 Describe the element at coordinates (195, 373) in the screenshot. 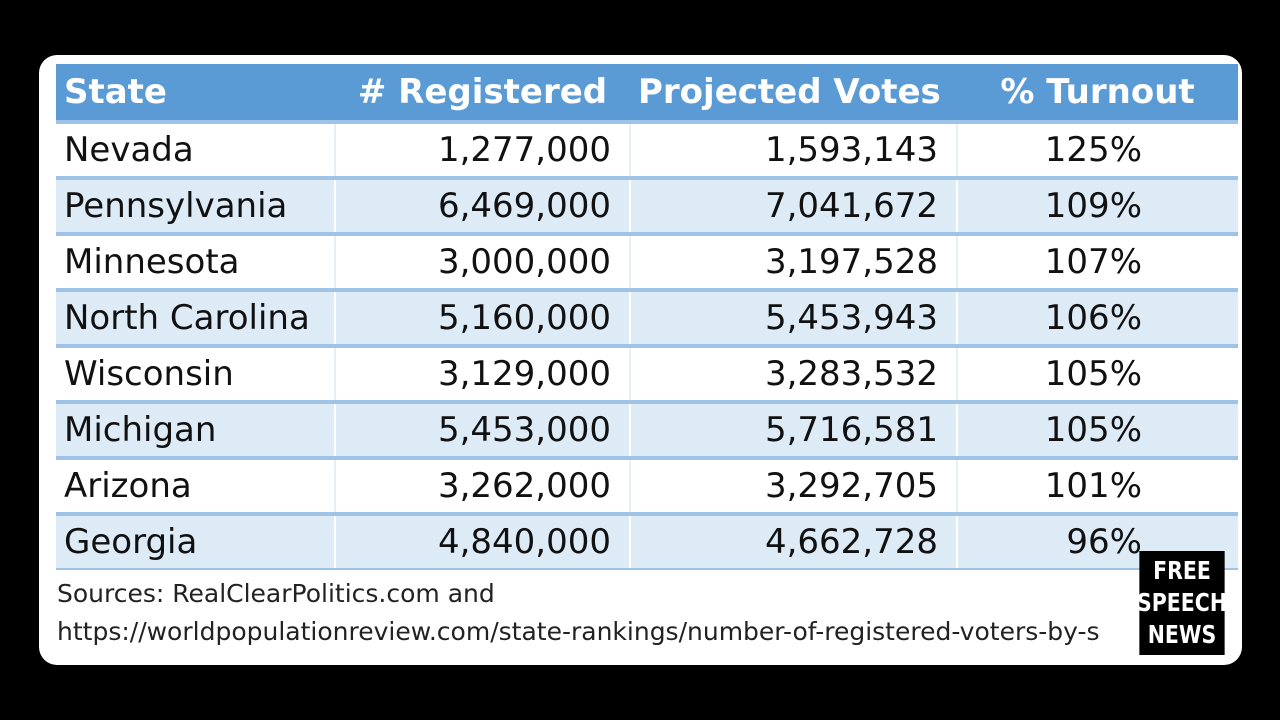

I see `cell-state: Wisconsin` at that location.